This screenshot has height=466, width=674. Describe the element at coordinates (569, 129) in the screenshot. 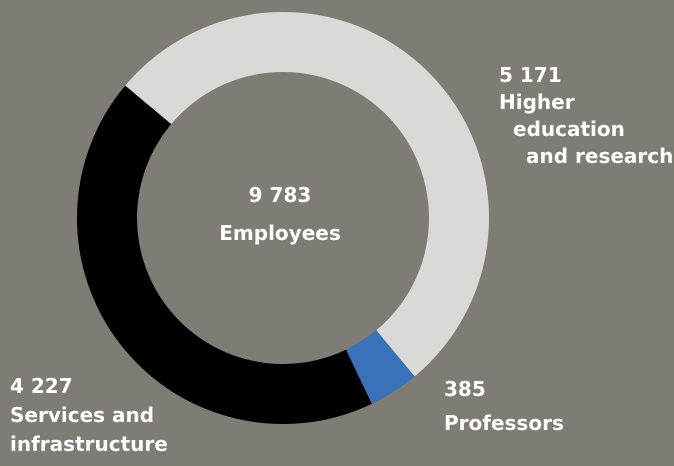

I see `slice-name-line: education` at that location.